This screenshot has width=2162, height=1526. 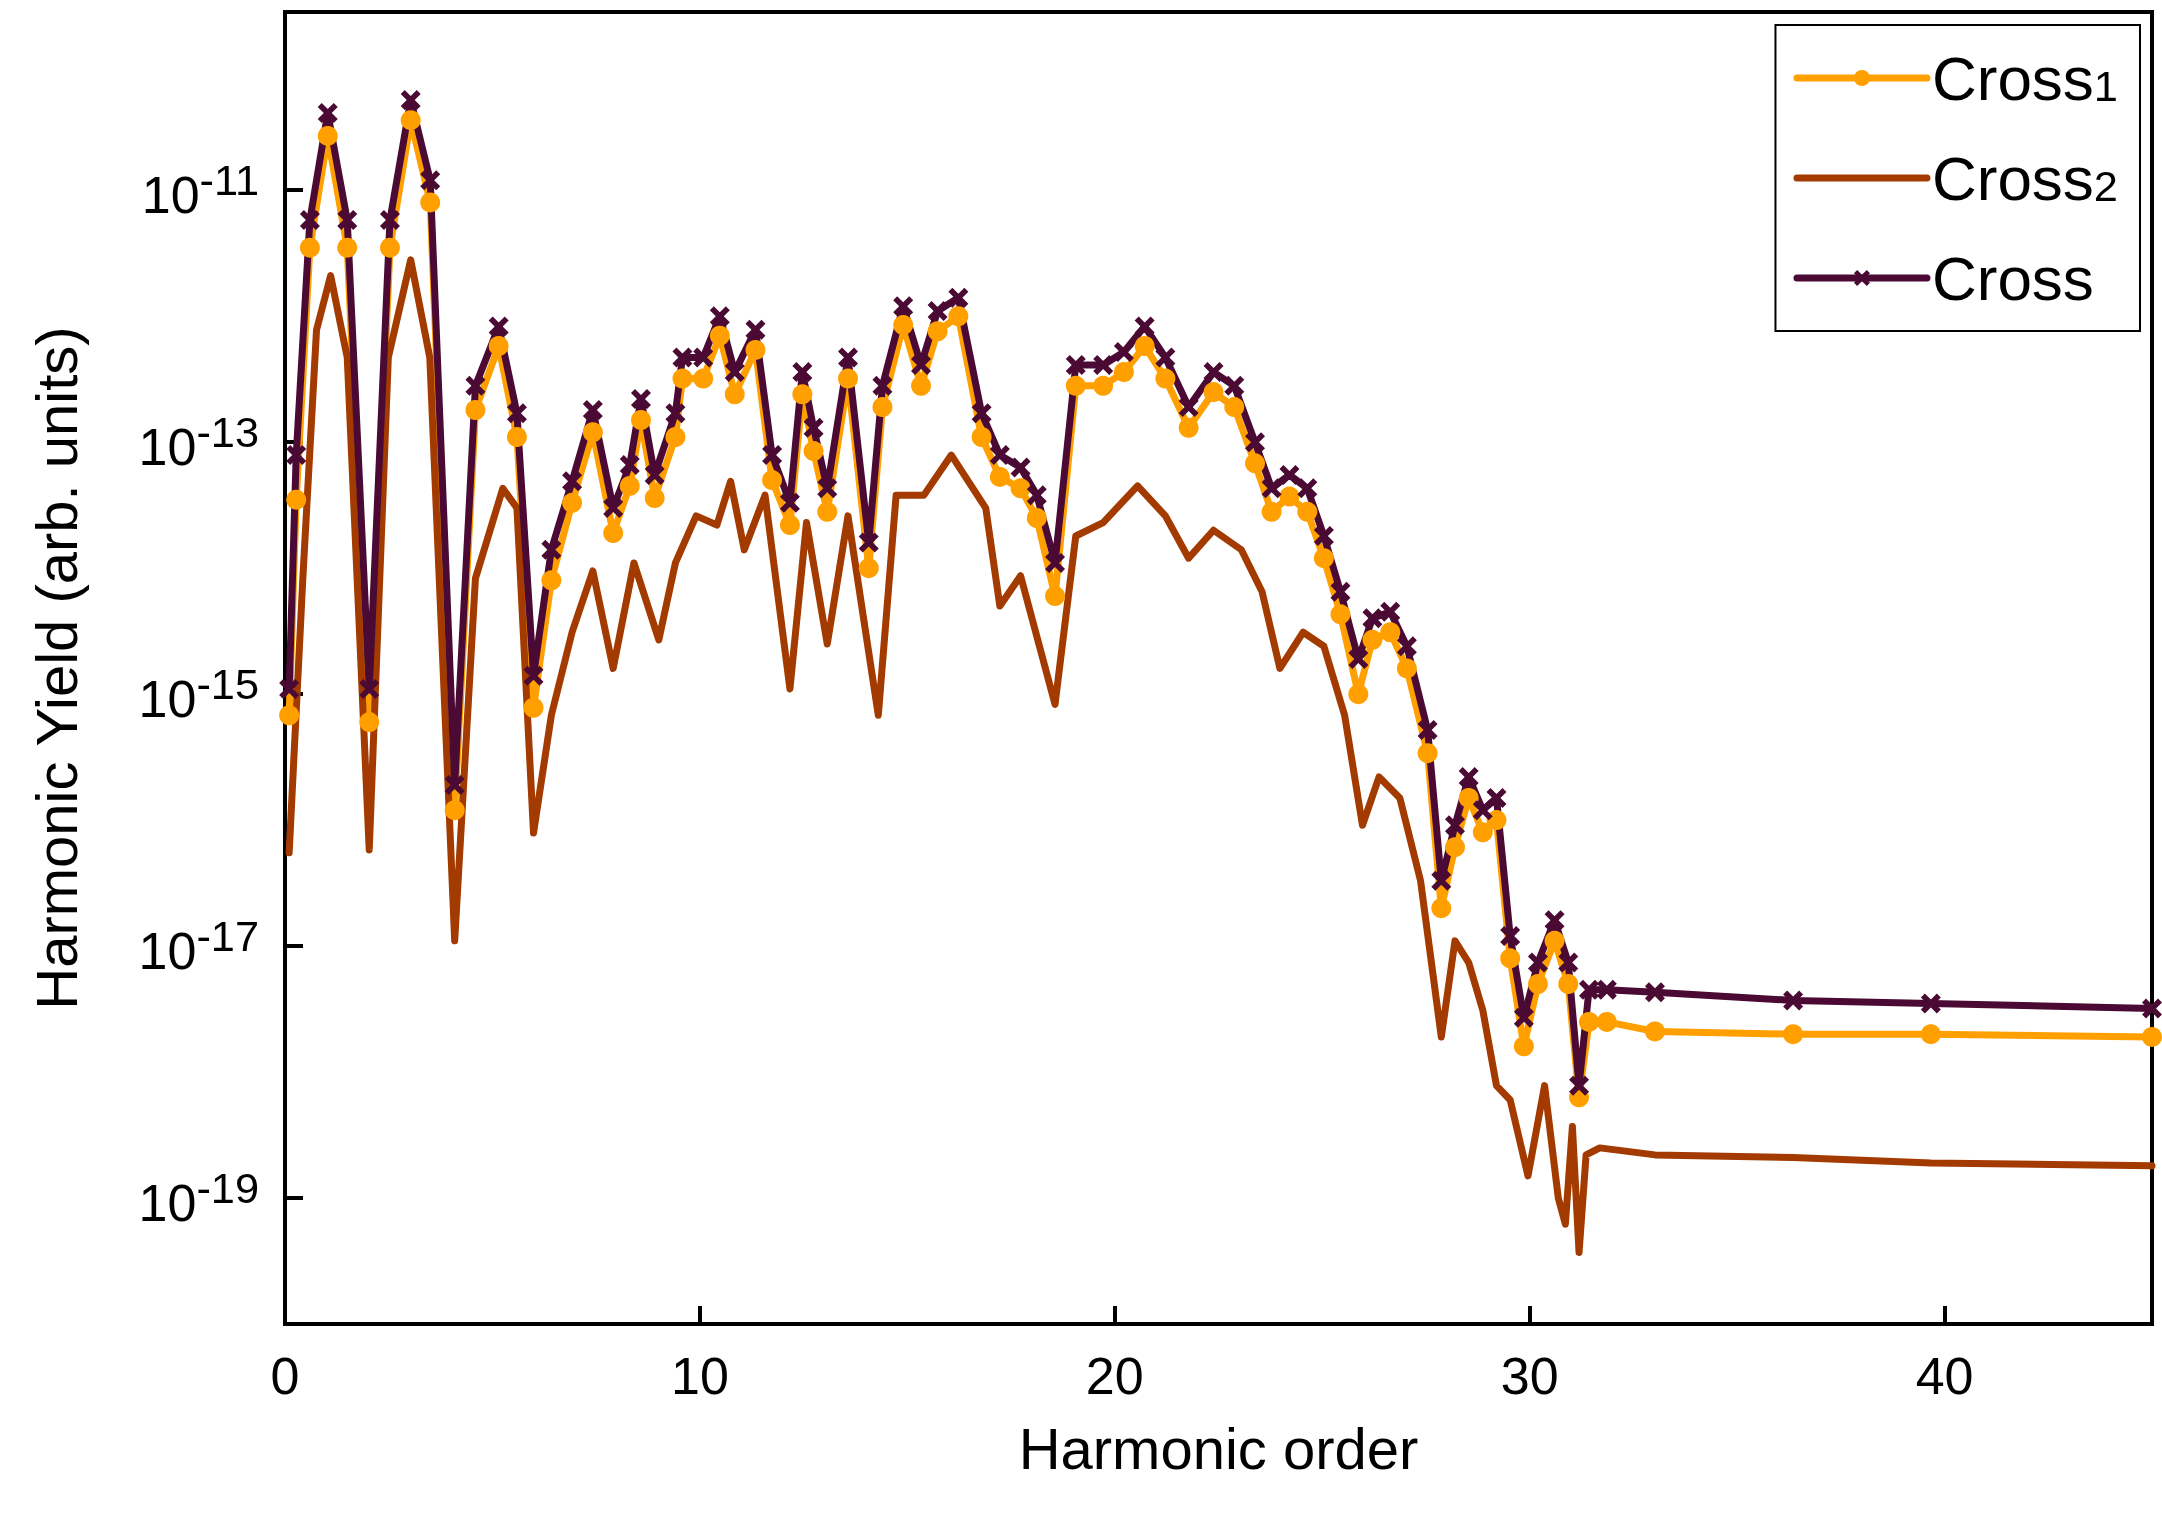 I want to click on x-tick-label: 40, so click(x=1944, y=1376).